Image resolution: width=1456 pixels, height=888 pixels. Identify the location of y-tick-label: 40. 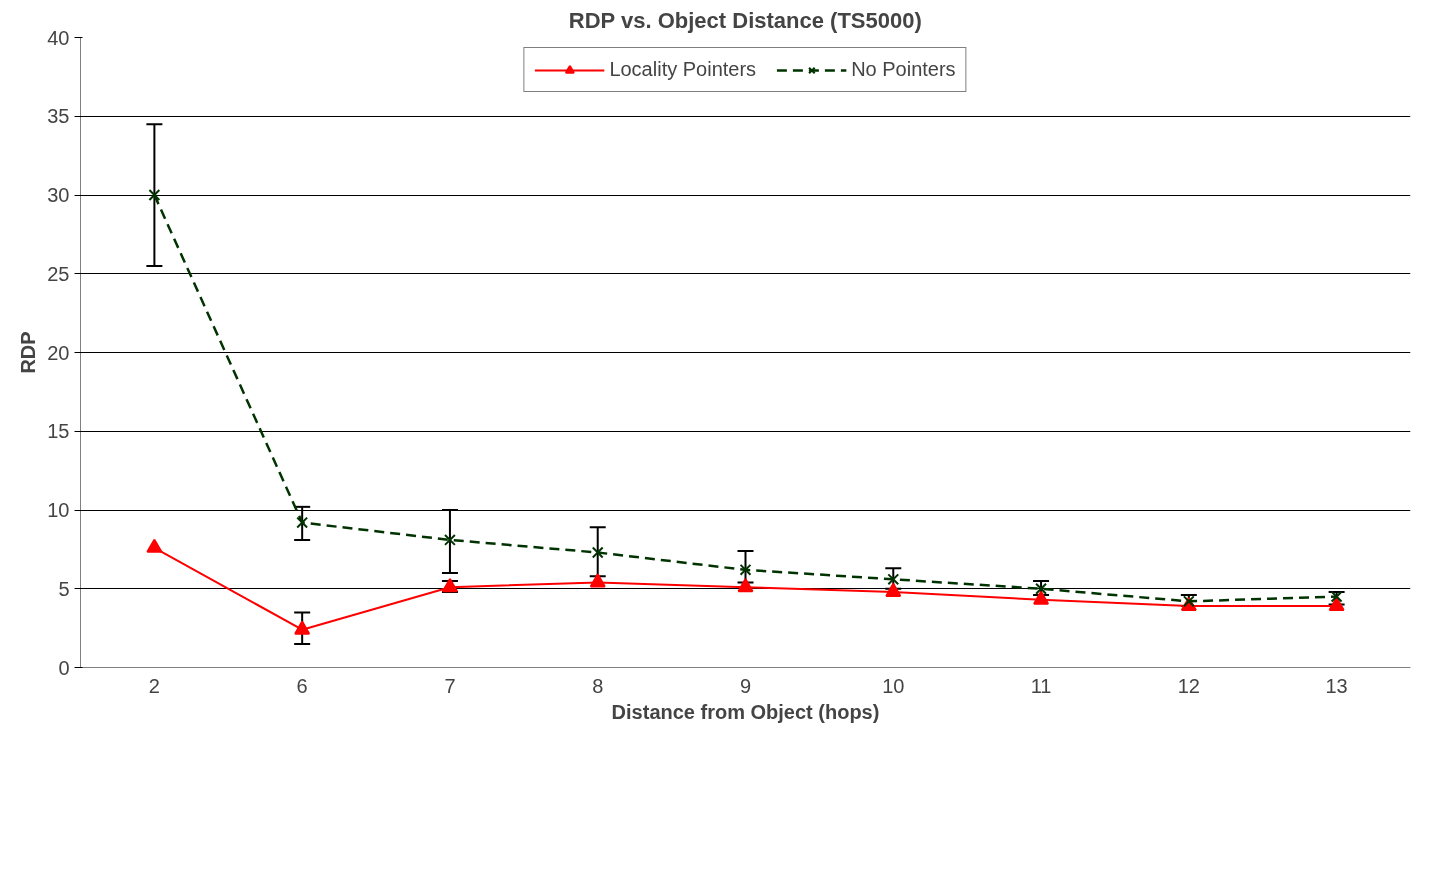
(58, 37).